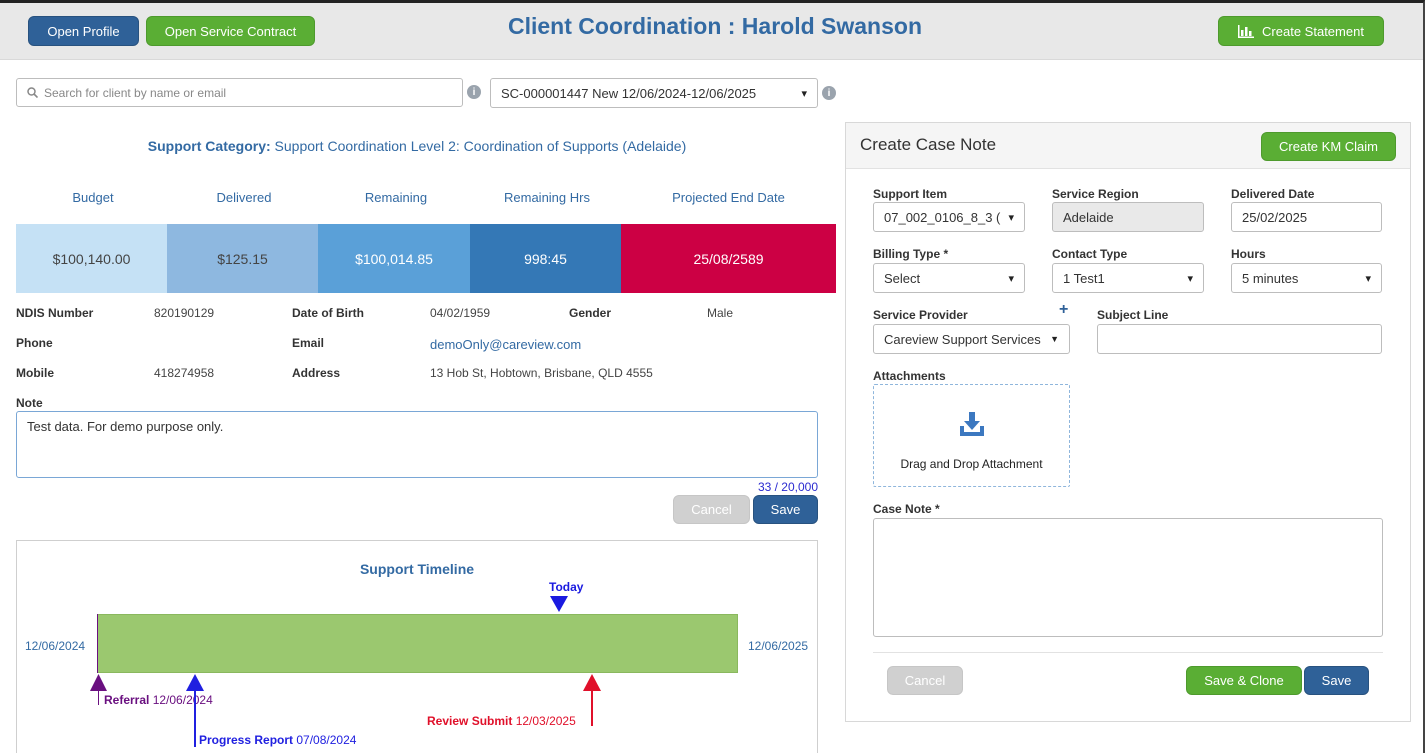 Image resolution: width=1425 pixels, height=753 pixels. I want to click on create-statement-label: Create Statement, so click(1313, 31).